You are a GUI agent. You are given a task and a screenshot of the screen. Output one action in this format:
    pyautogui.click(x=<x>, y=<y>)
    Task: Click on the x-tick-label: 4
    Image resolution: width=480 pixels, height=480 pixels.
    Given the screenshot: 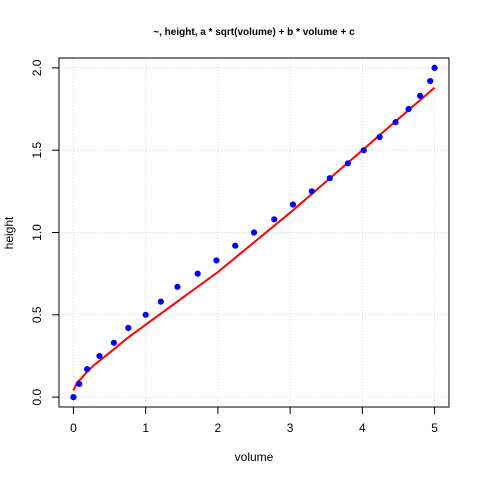 What is the action you would take?
    pyautogui.click(x=362, y=428)
    